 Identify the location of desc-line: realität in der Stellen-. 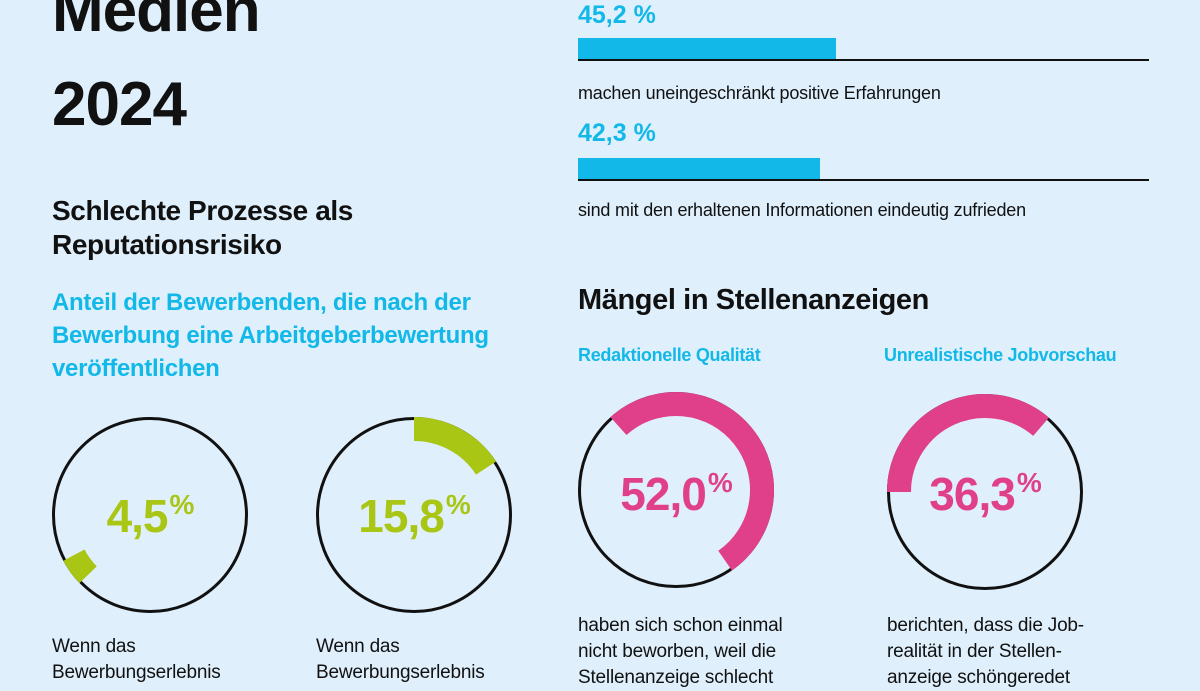
(974, 651).